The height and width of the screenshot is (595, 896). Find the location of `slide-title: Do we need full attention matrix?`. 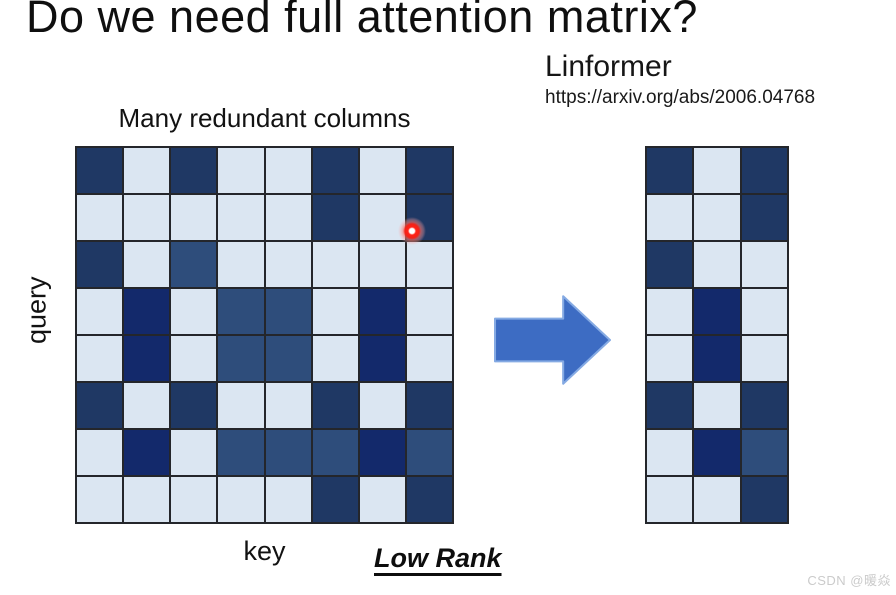

slide-title: Do we need full attention matrix? is located at coordinates (362, 21).